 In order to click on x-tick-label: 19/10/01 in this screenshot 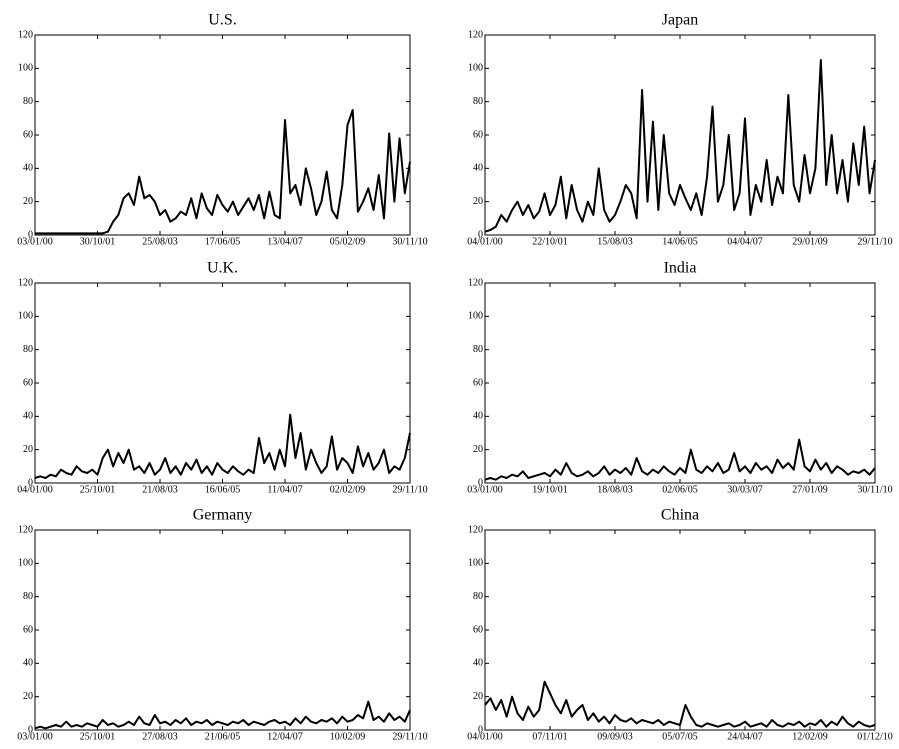, I will do `click(550, 489)`.